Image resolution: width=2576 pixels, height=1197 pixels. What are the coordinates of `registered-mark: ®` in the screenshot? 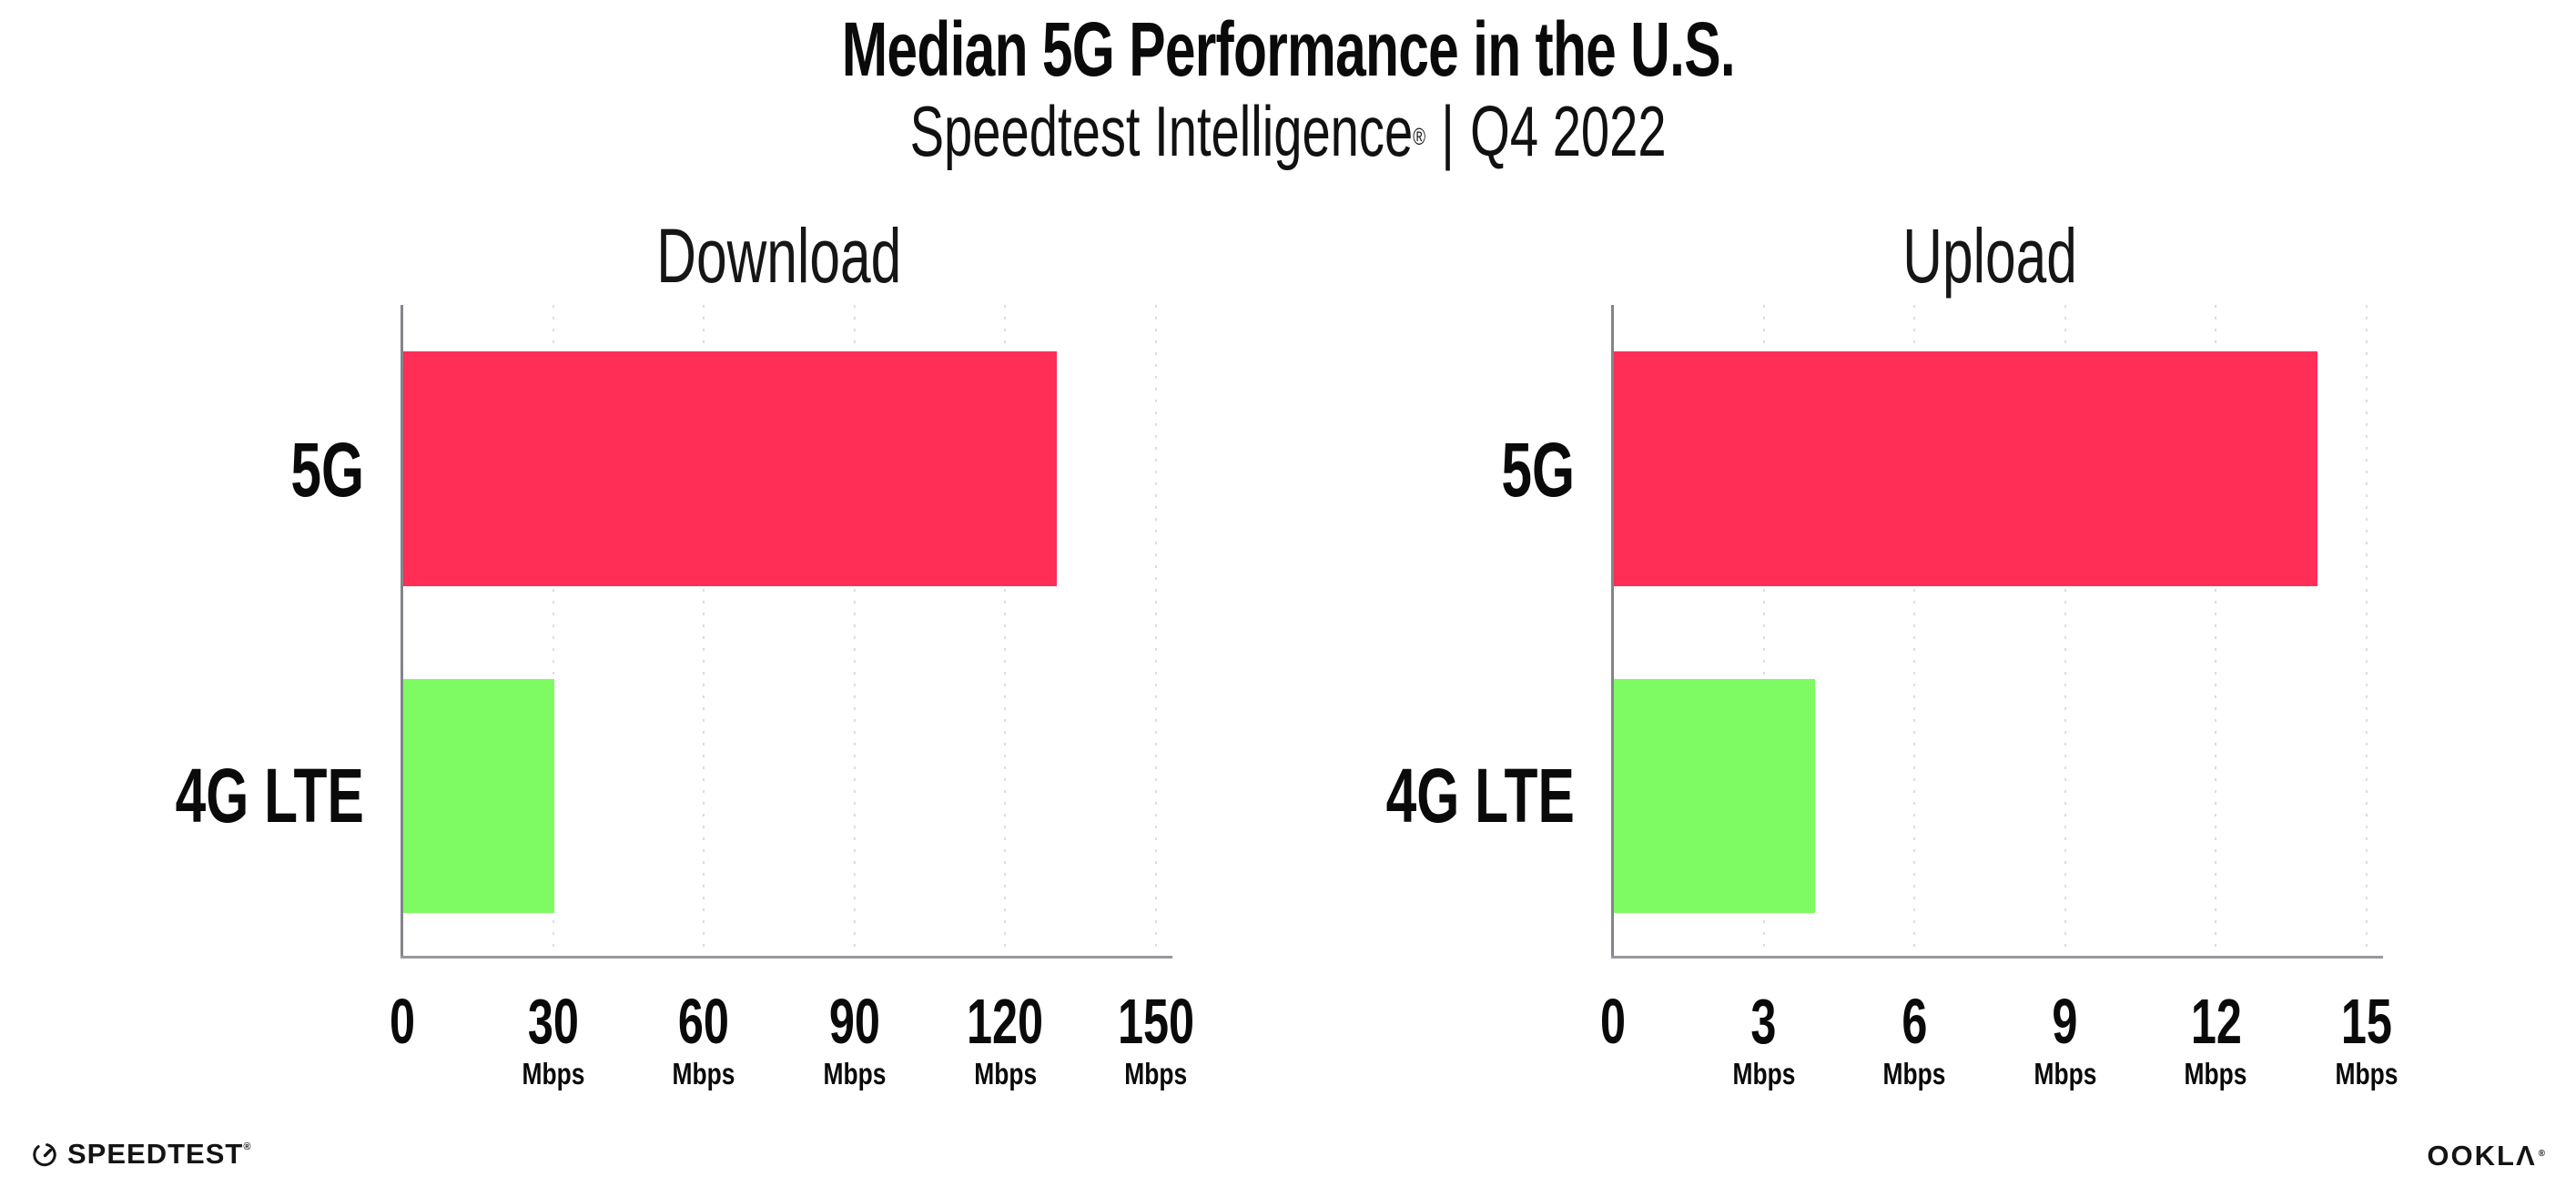 It's located at (1419, 136).